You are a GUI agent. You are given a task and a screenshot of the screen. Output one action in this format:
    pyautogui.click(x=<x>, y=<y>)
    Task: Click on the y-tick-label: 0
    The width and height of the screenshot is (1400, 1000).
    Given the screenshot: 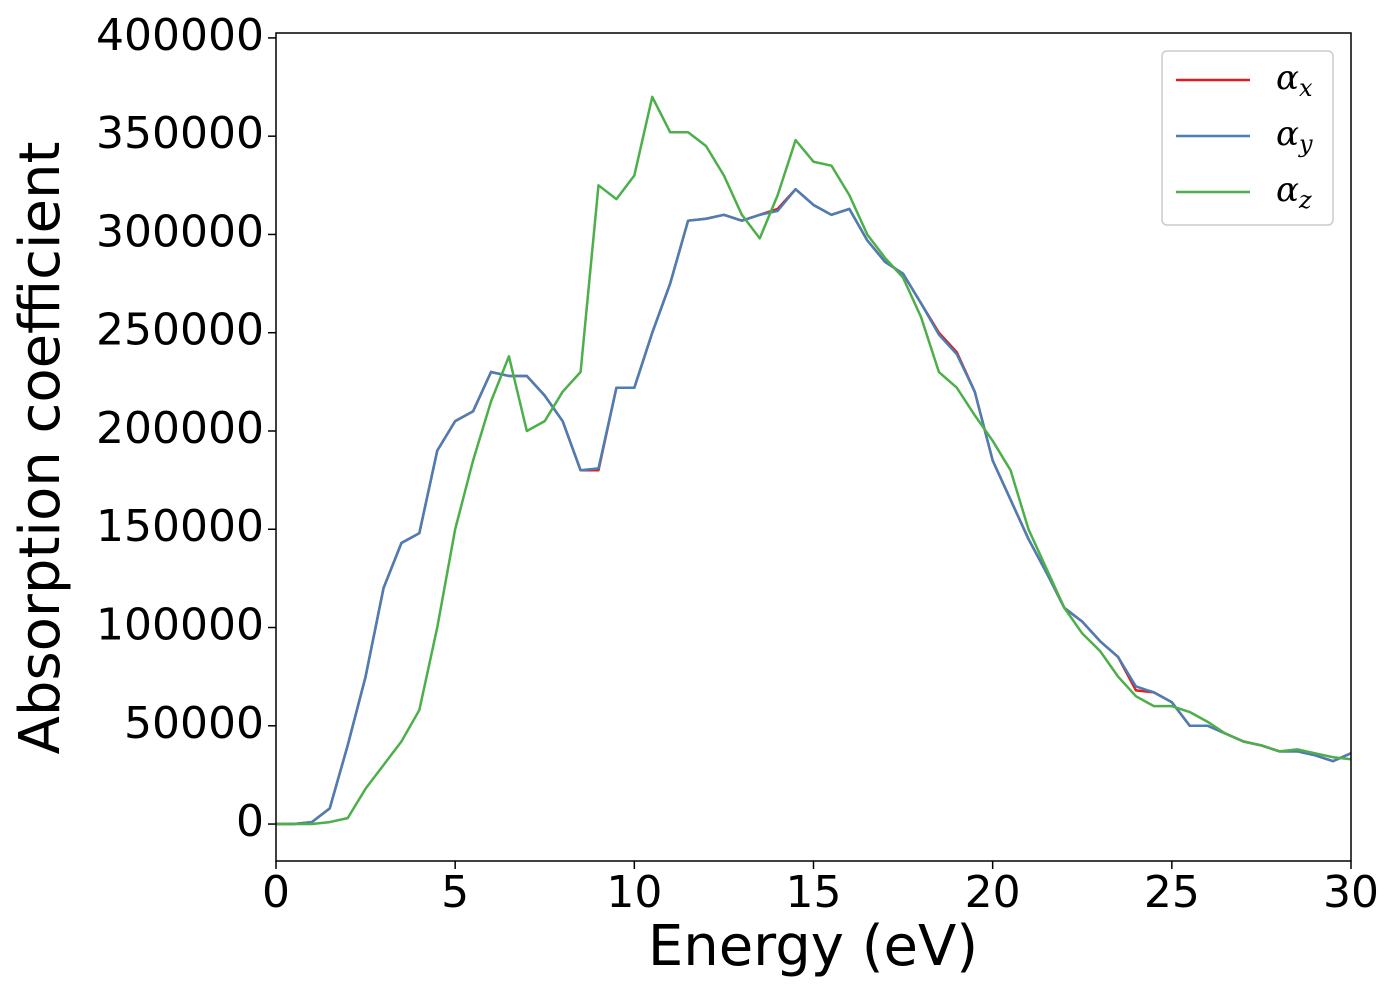 What is the action you would take?
    pyautogui.click(x=250, y=821)
    